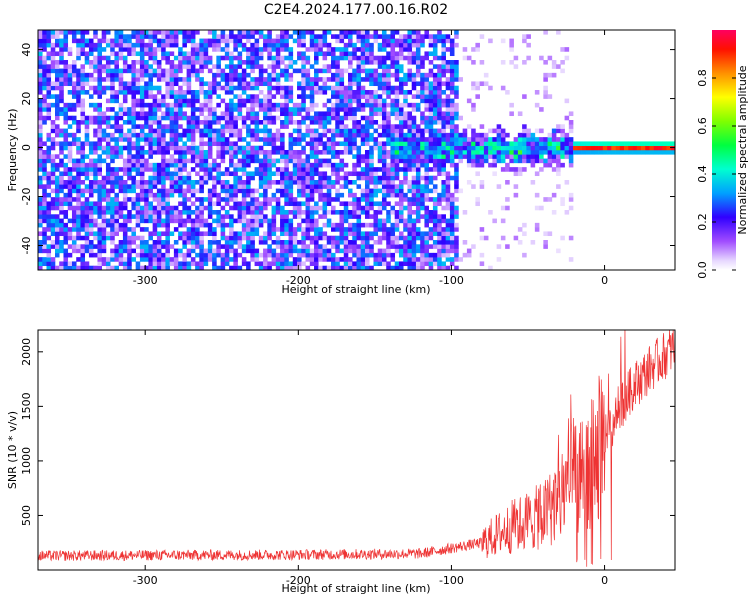  Describe the element at coordinates (702, 126) in the screenshot. I see `colorbar-tick-label: 0.6` at that location.